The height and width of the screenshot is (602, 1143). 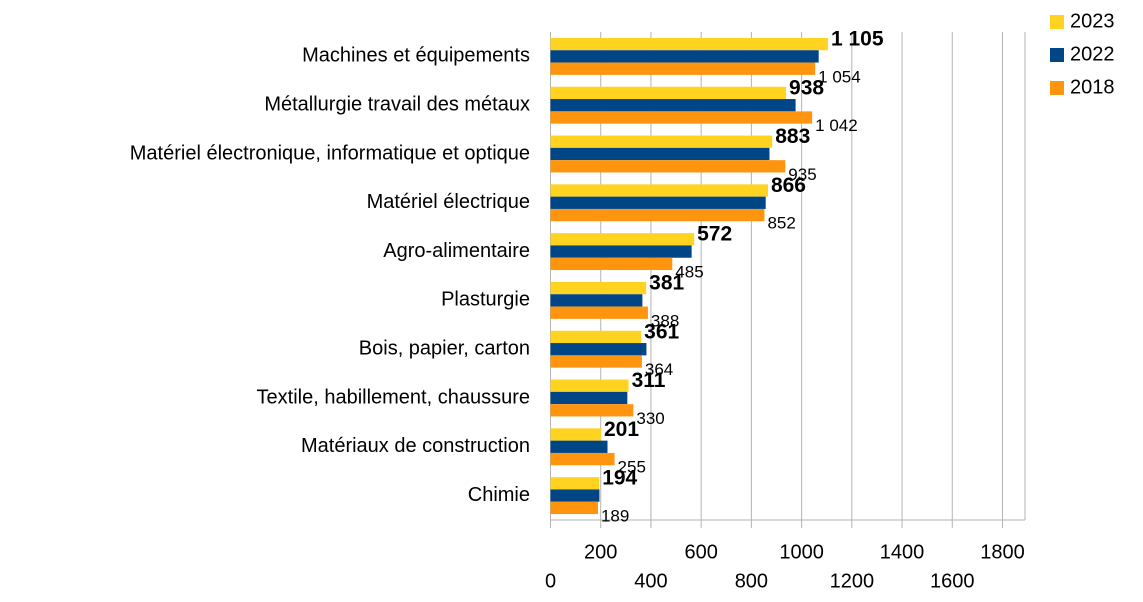 I want to click on data-label: 255, so click(x=632, y=467).